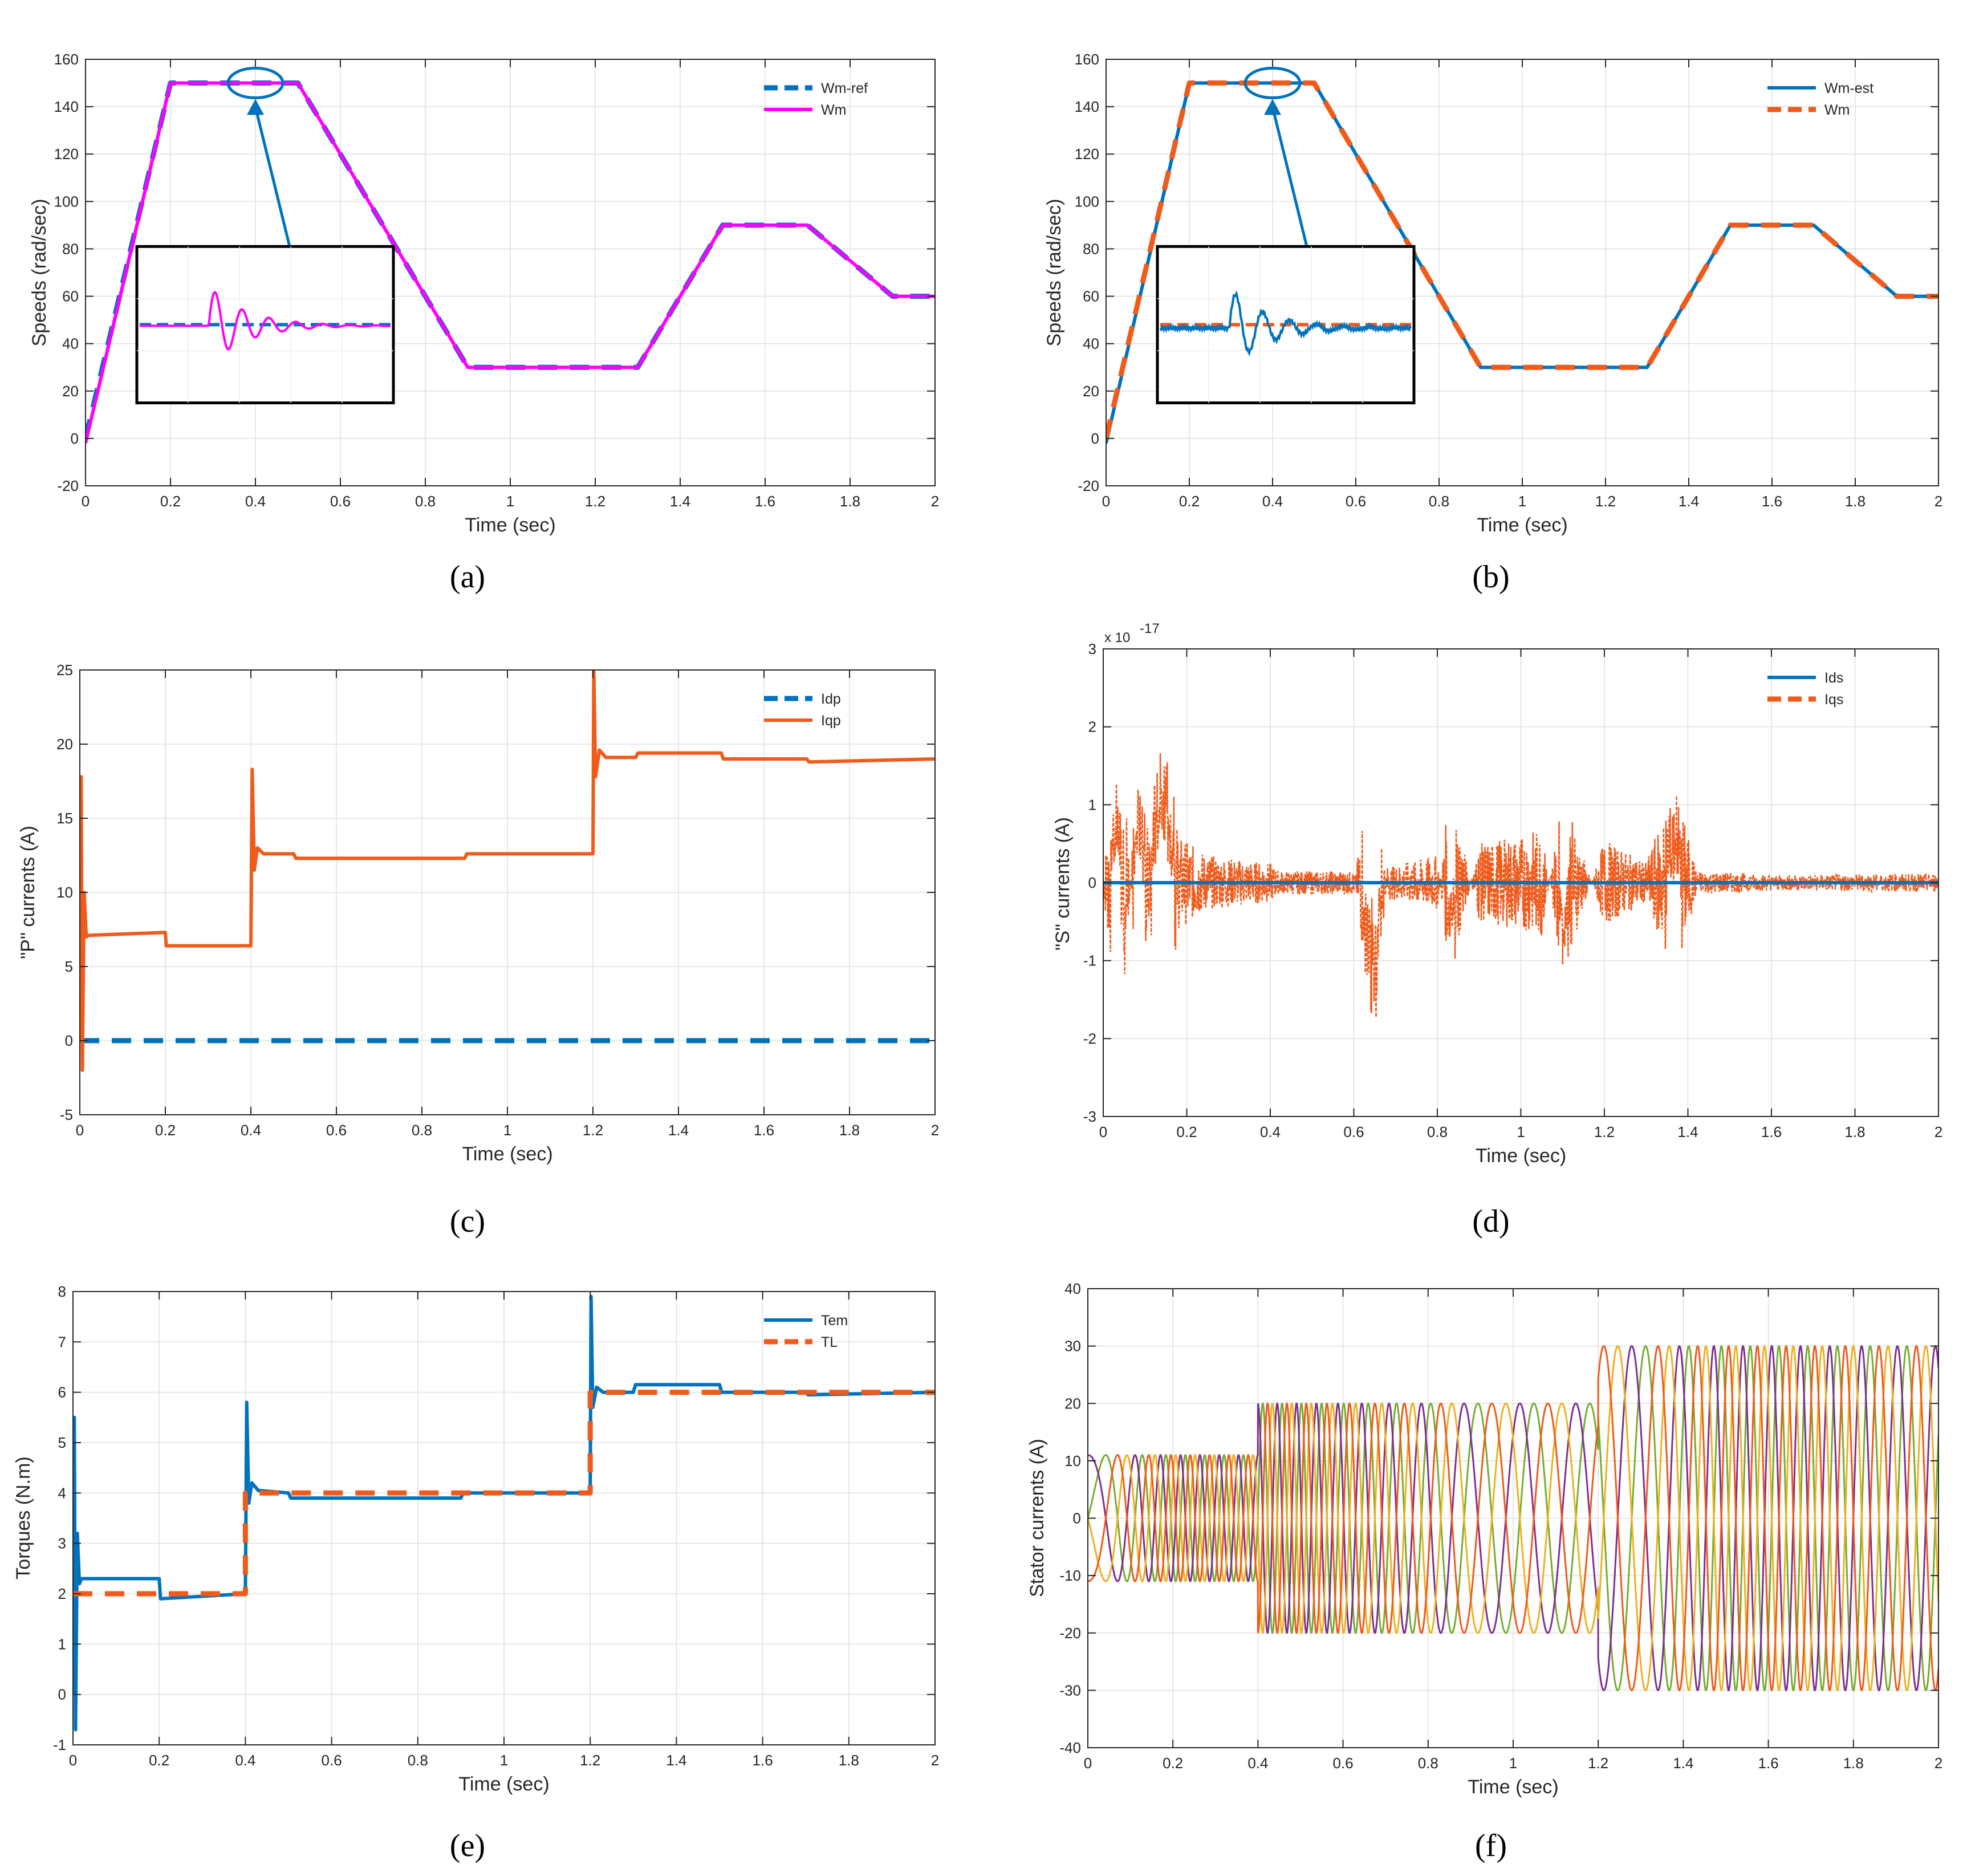  Describe the element at coordinates (65, 670) in the screenshot. I see `y-tick-label: 25` at that location.